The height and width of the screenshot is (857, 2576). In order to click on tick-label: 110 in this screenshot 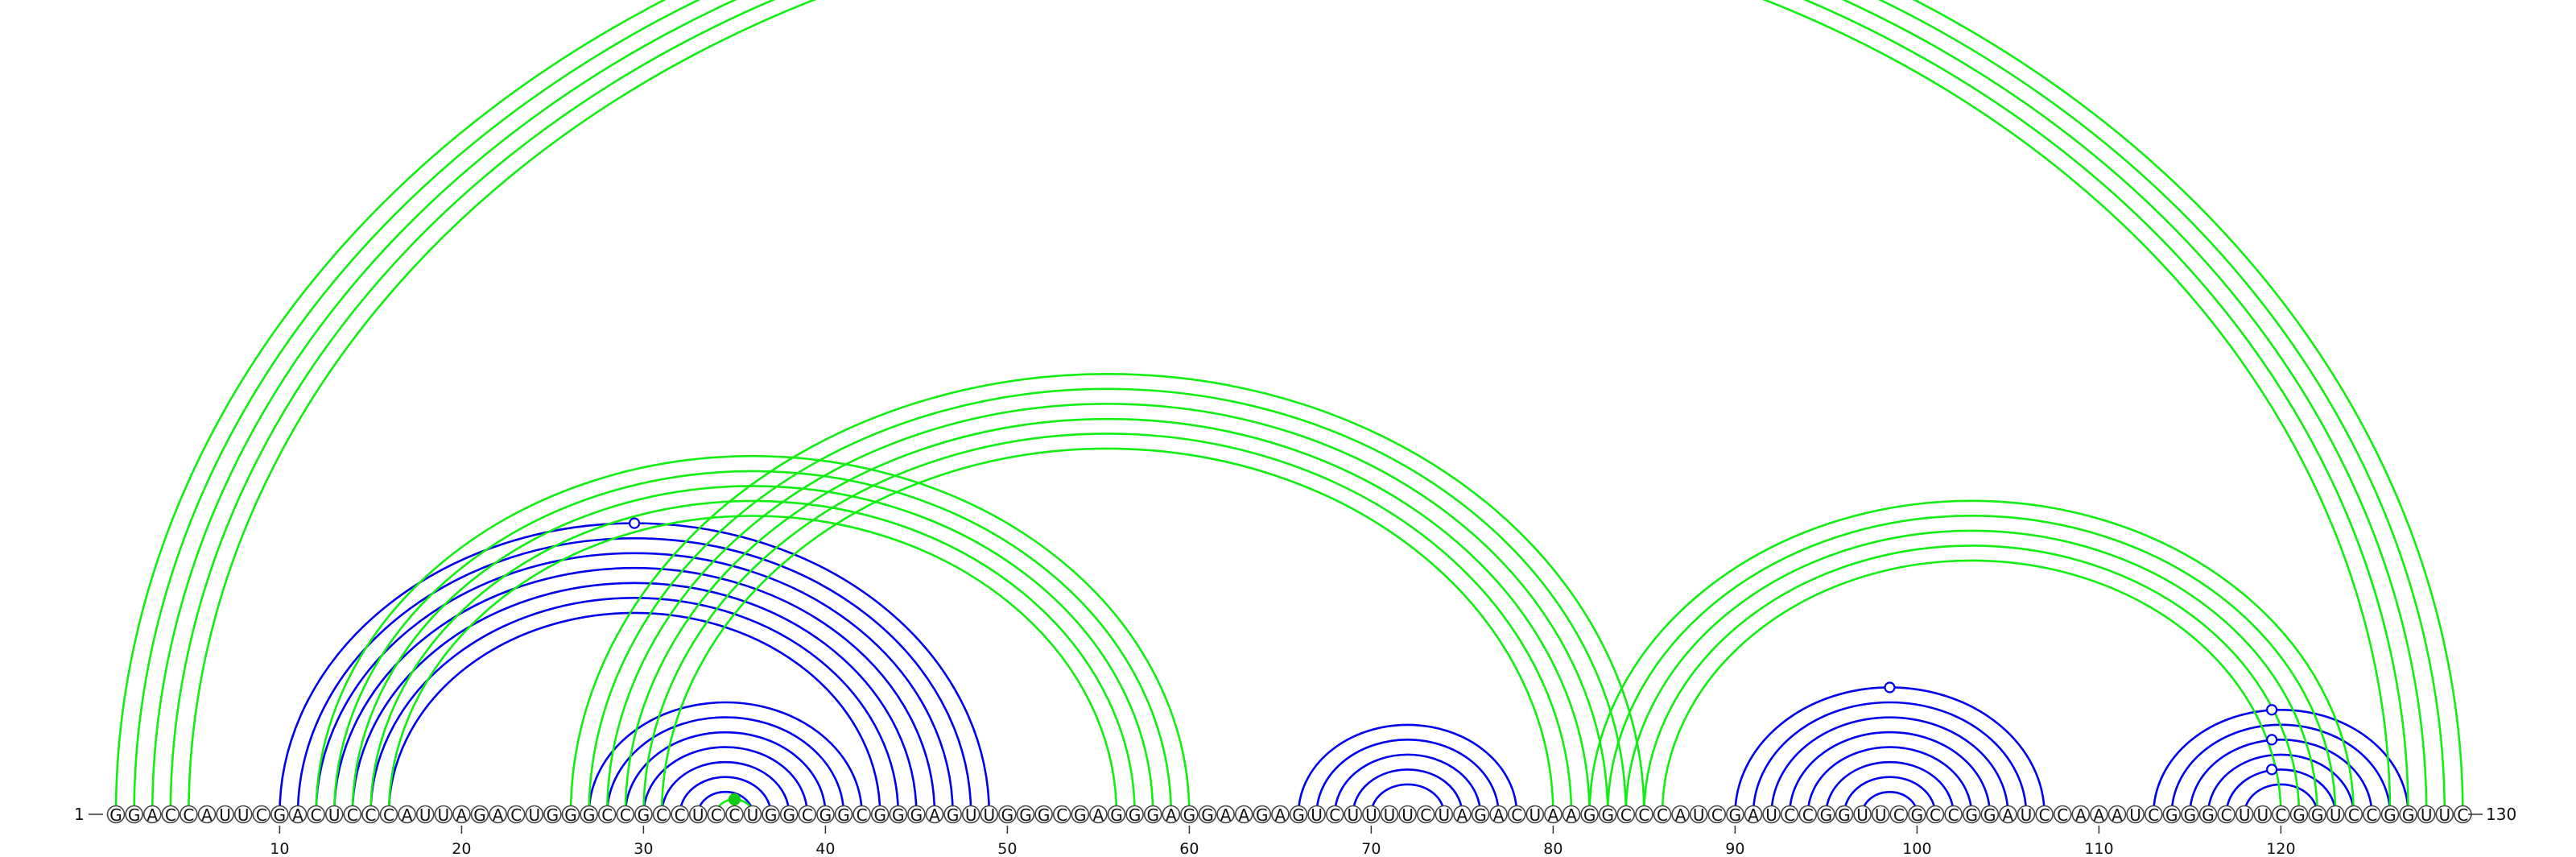, I will do `click(2098, 849)`.